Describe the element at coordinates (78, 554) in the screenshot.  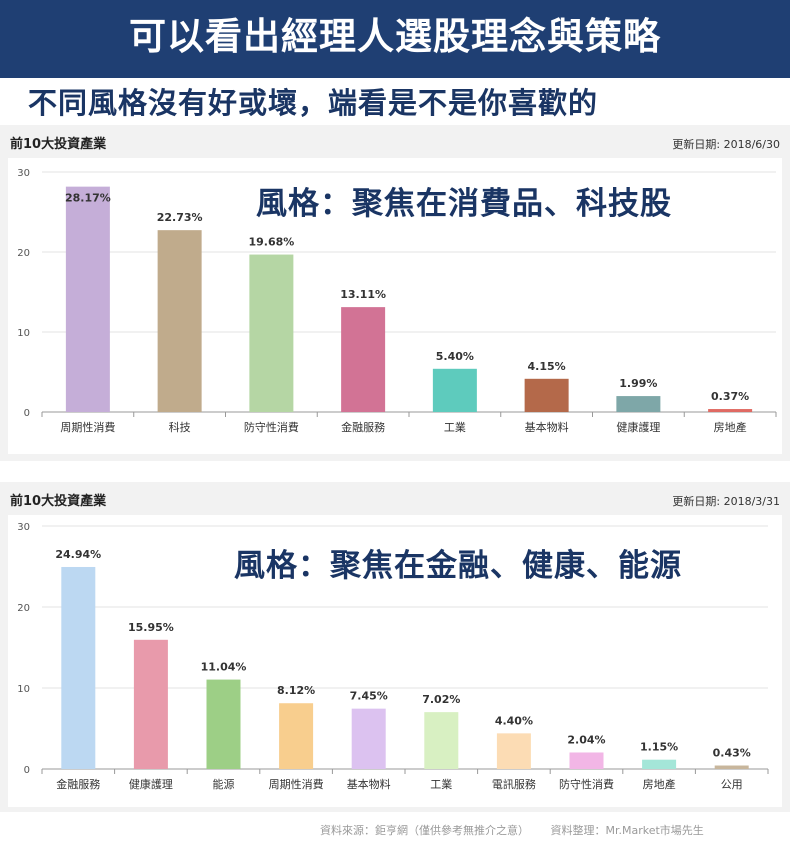
I see `data-label: 24.94%` at that location.